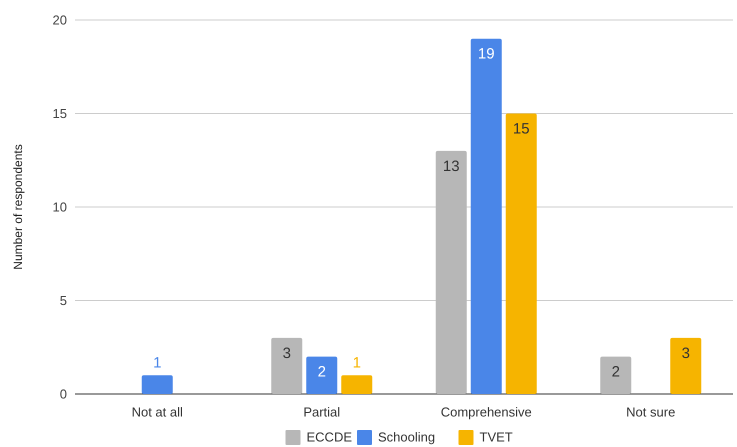 Image resolution: width=737 pixels, height=447 pixels. What do you see at coordinates (321, 412) in the screenshot?
I see `x-tick-label: Partial` at bounding box center [321, 412].